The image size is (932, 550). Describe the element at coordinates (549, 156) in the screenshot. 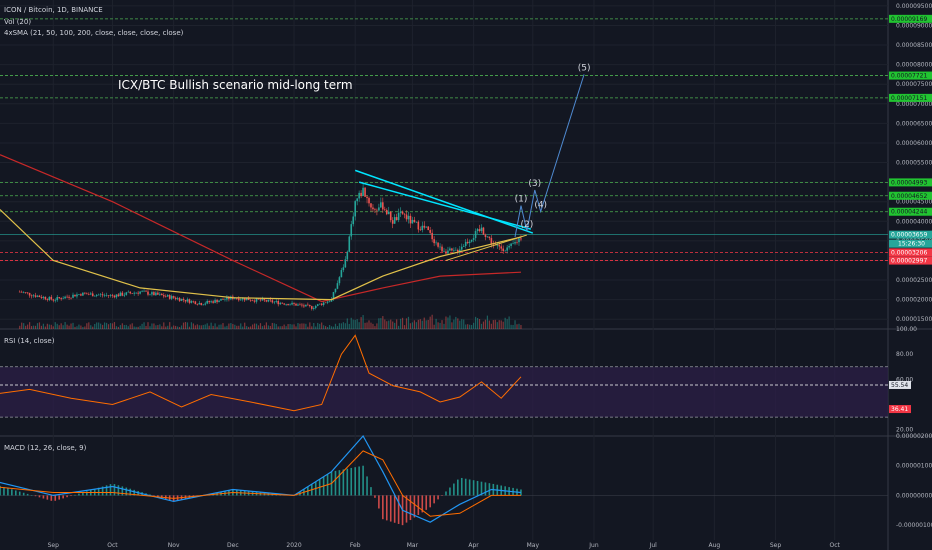

I see `wave-projection-path` at that location.